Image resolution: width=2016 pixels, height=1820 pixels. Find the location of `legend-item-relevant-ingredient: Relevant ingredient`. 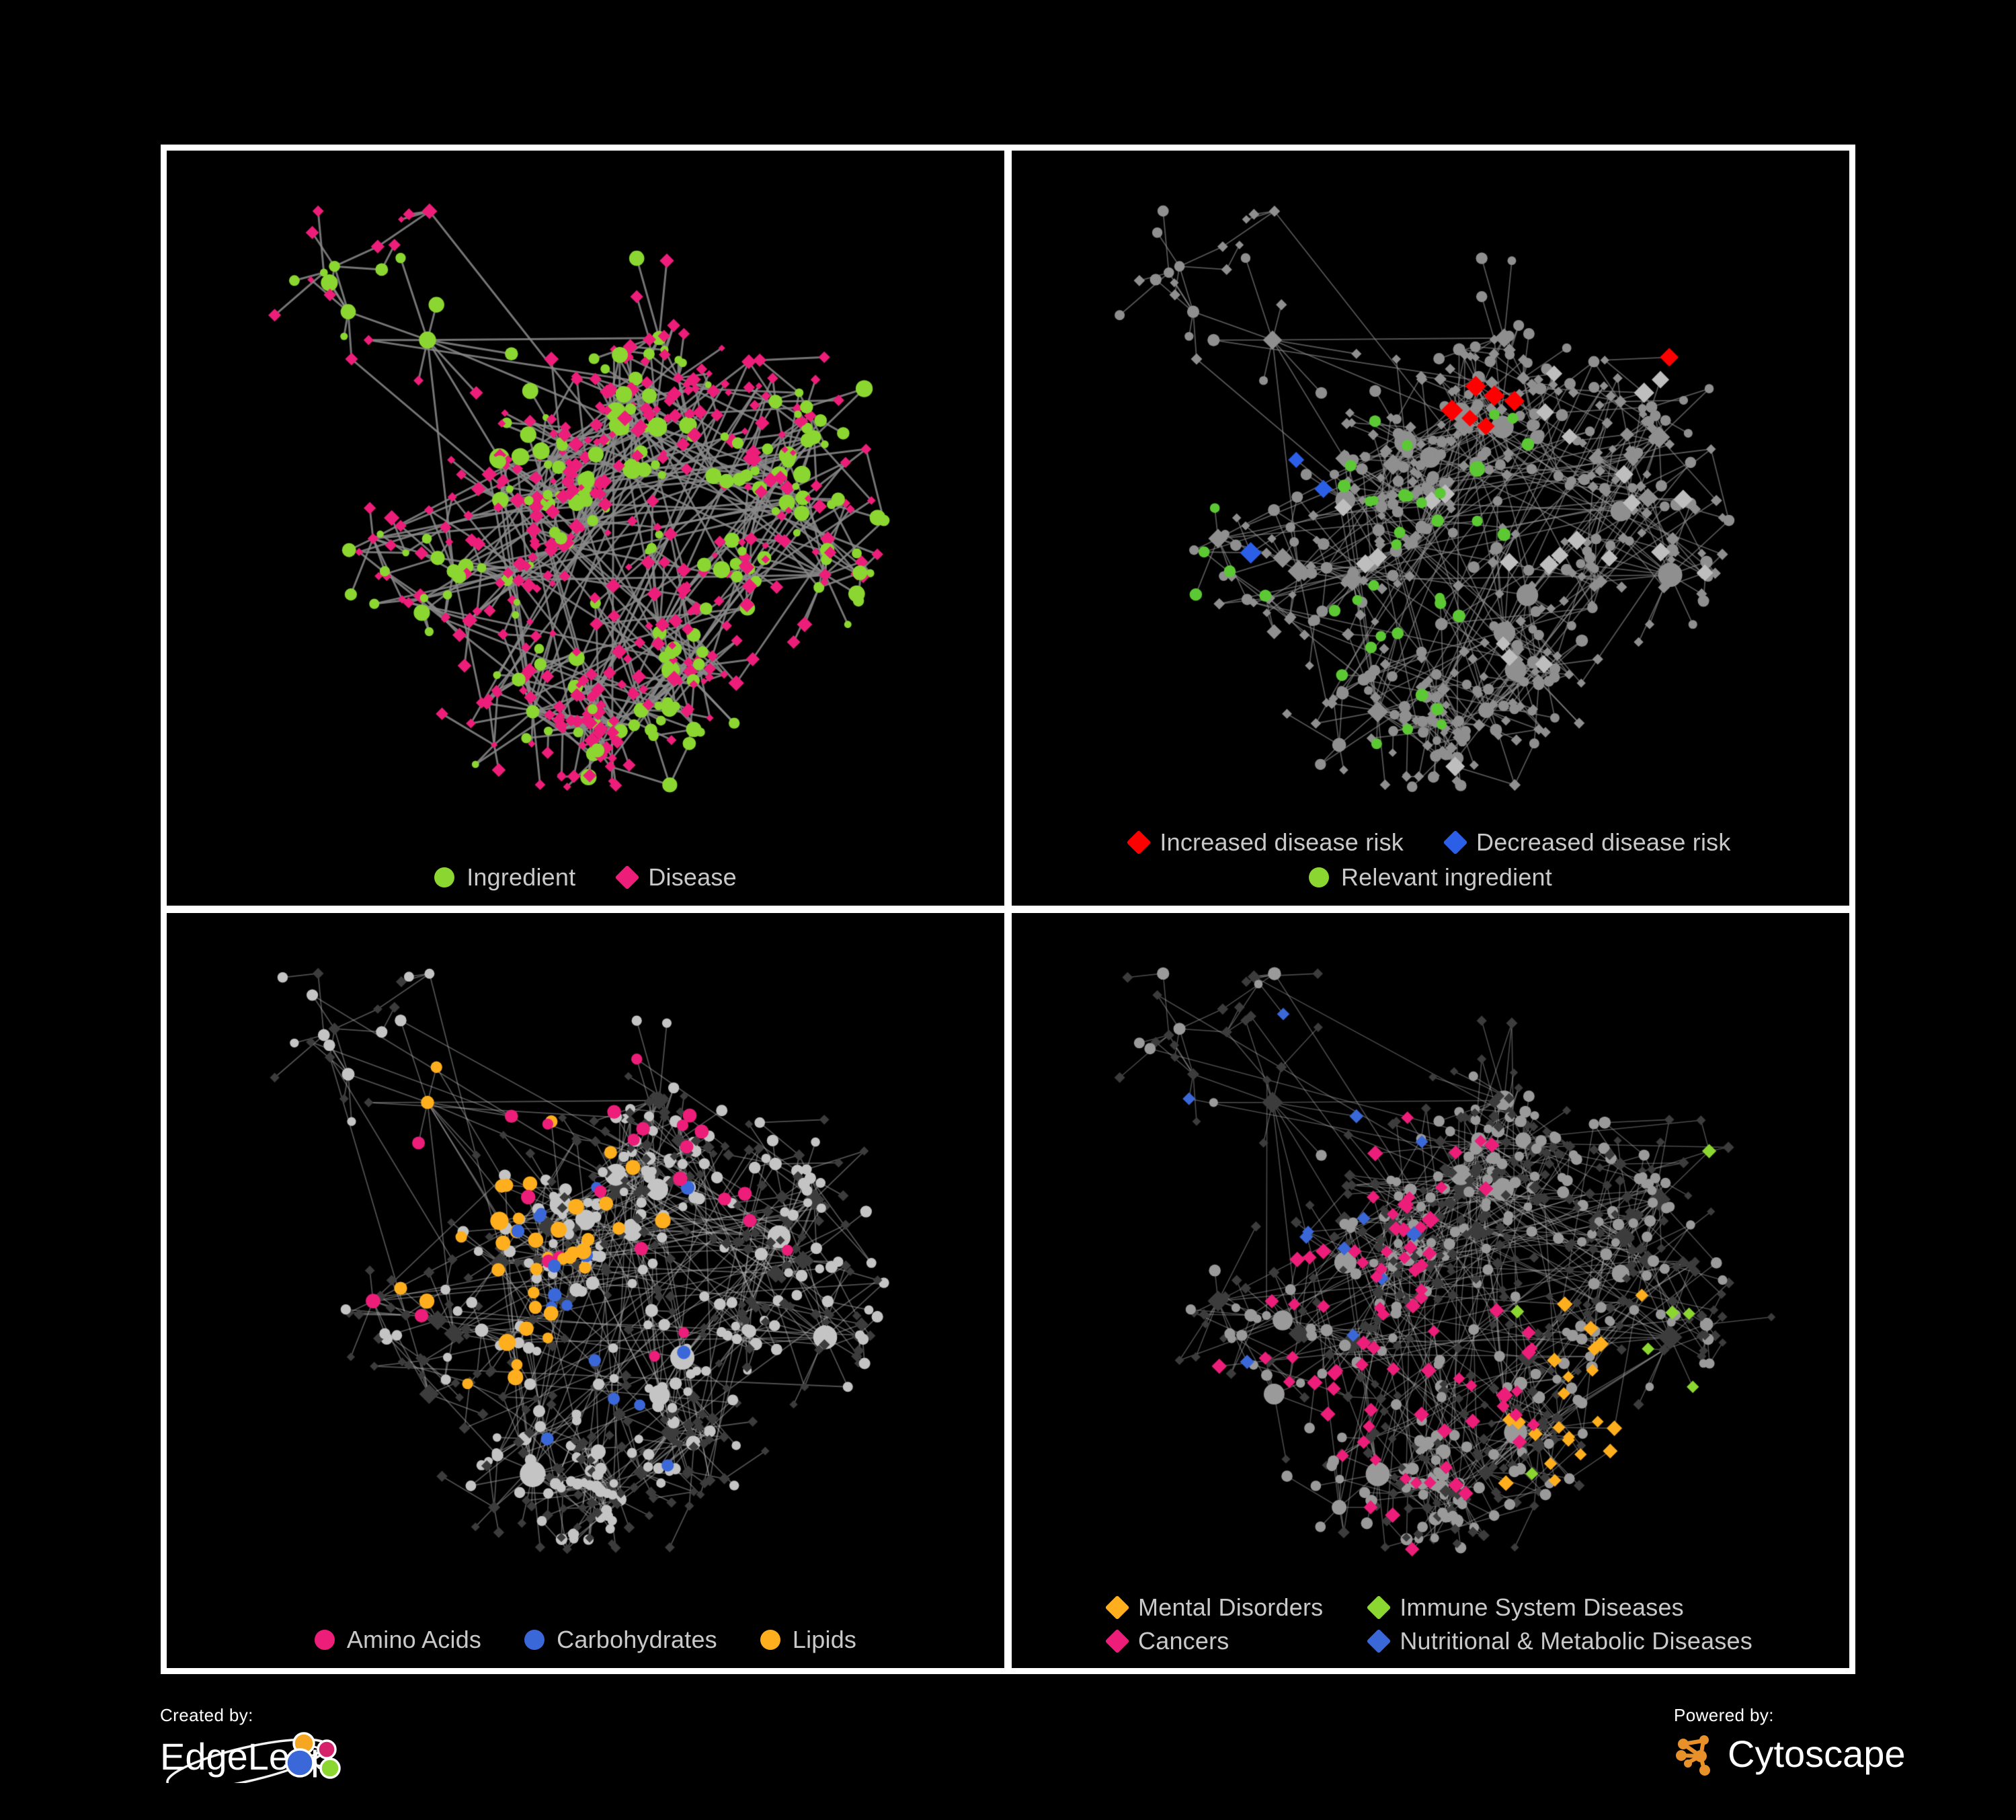

legend-item-relevant-ingredient: Relevant ingredient is located at coordinates (1430, 877).